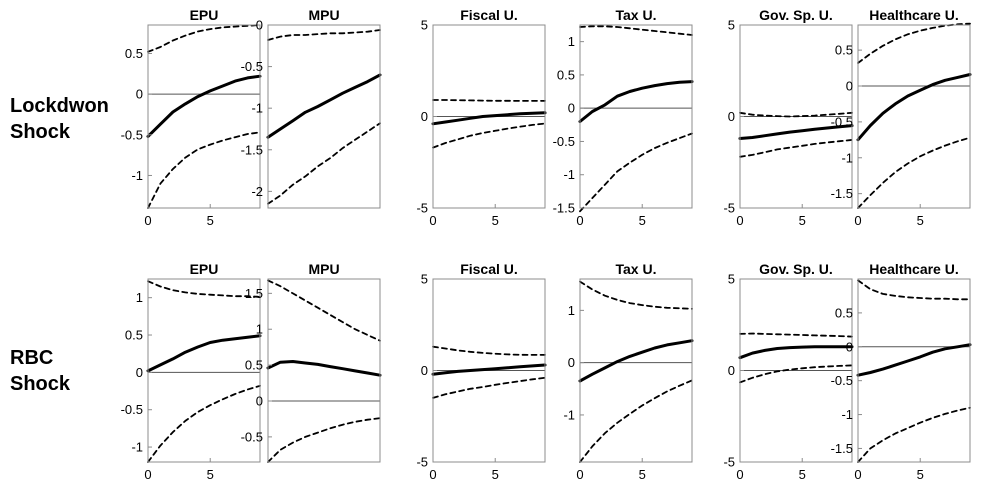 This screenshot has height=490, width=995. Describe the element at coordinates (259, 25) in the screenshot. I see `panel-0-1-ytick-label: 0` at that location.